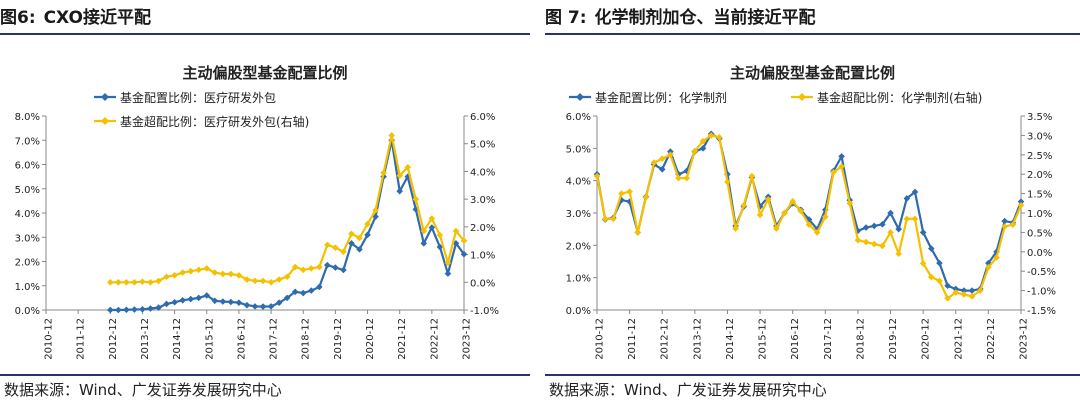  What do you see at coordinates (370, 339) in the screenshot?
I see `x-tick-label: 2020-12` at bounding box center [370, 339].